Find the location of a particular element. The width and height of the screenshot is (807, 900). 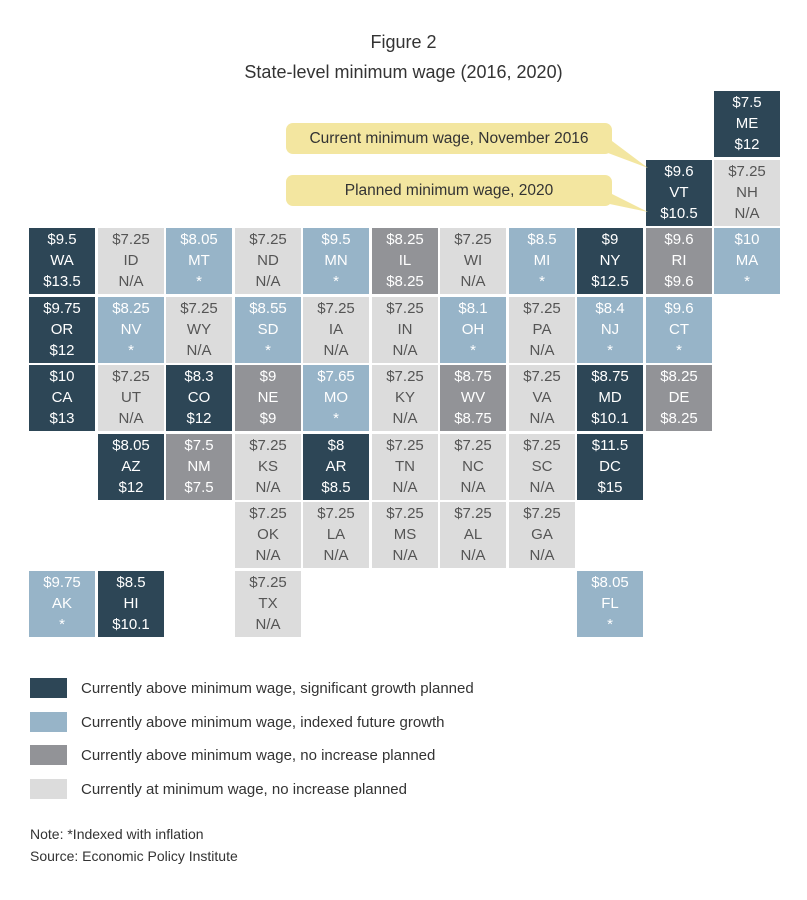

state-code: MA is located at coordinates (747, 260).